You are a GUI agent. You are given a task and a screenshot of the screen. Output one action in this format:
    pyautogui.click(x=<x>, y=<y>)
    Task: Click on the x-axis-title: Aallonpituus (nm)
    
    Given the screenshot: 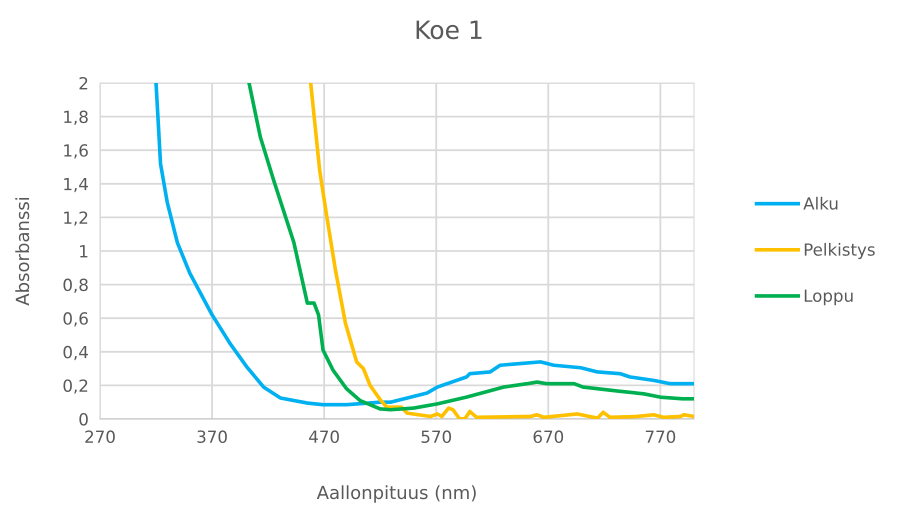 What is the action you would take?
    pyautogui.click(x=396, y=494)
    